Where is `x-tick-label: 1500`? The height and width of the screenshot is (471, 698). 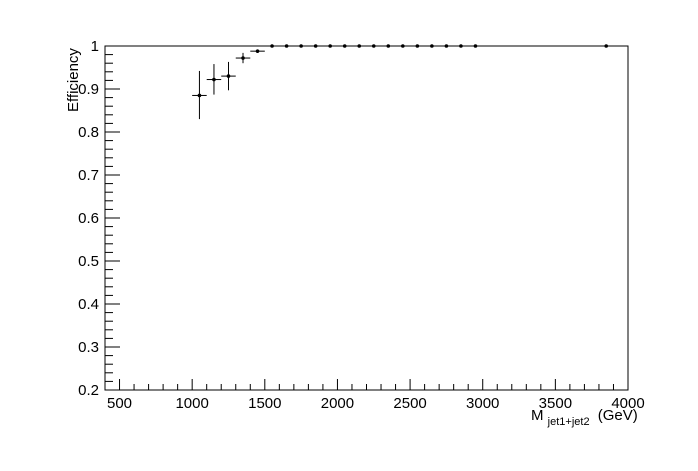 x-tick-label: 1500 is located at coordinates (264, 403).